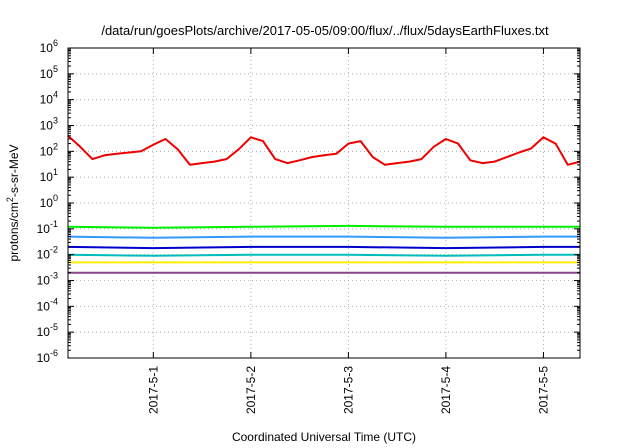  I want to click on y-tick-label: 10⁻⁵, so click(47, 330).